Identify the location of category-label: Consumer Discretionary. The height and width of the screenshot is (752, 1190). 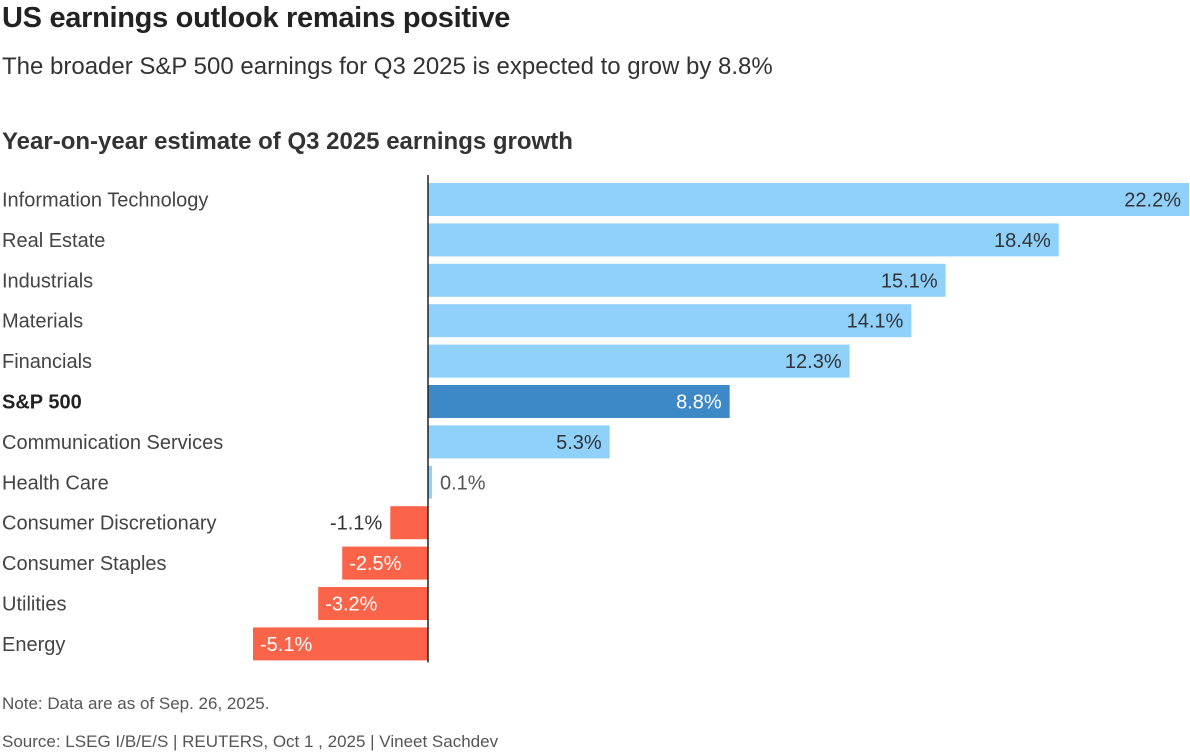
(109, 524).